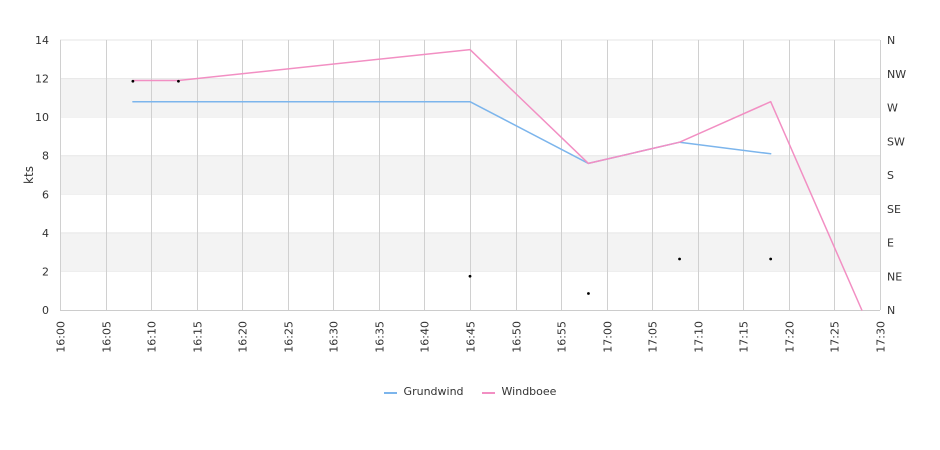 This screenshot has height=450, width=940. What do you see at coordinates (45, 156) in the screenshot?
I see `y-tick-label: 8` at bounding box center [45, 156].